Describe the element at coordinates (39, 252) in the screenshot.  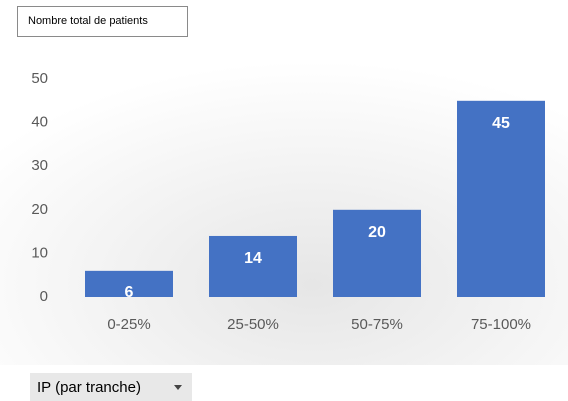
I see `y-tick-label: 10` at that location.